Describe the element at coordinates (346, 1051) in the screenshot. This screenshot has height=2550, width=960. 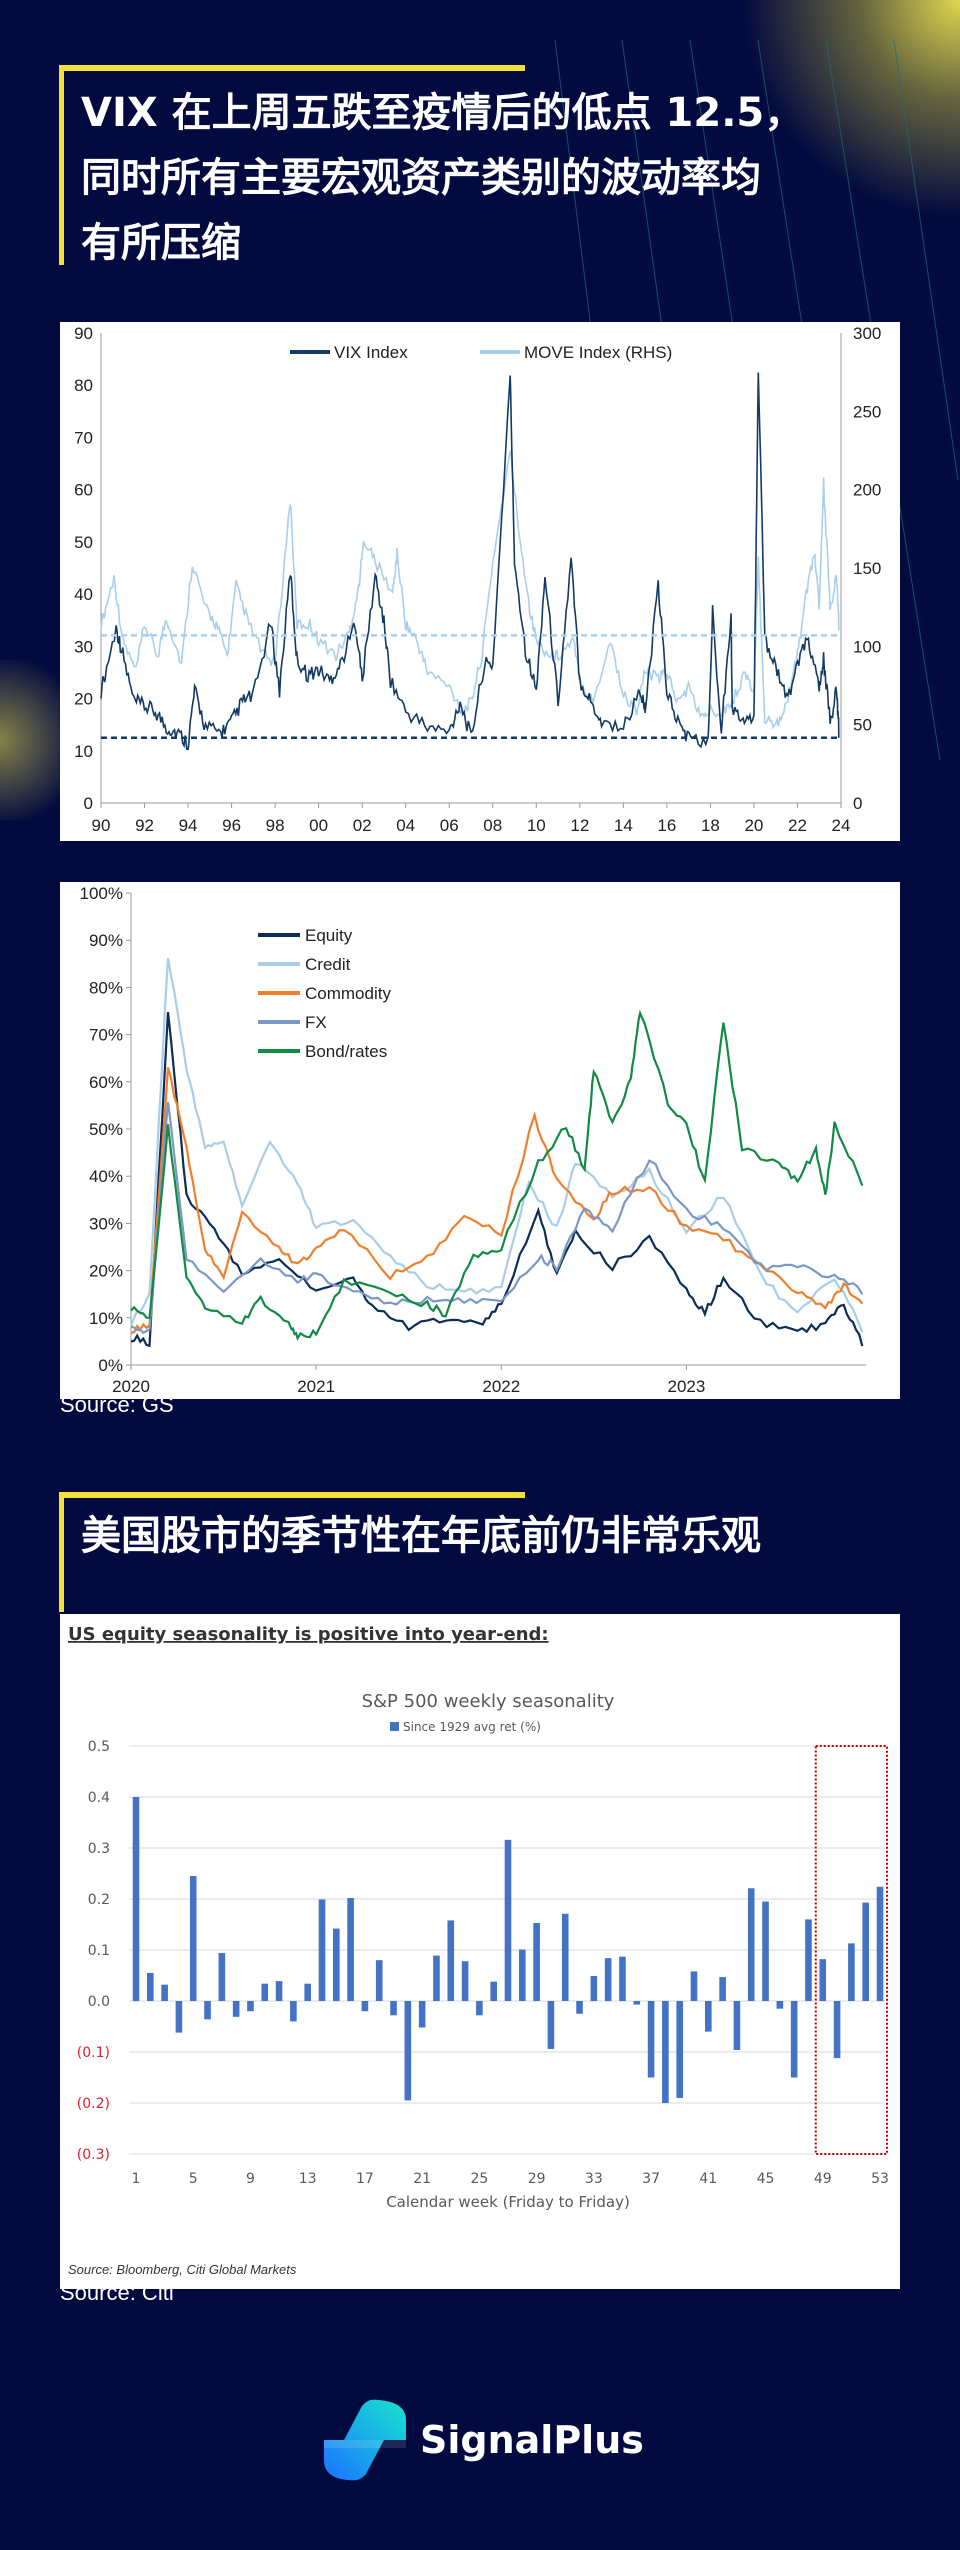
I see `legend-label: Bond/rates` at that location.